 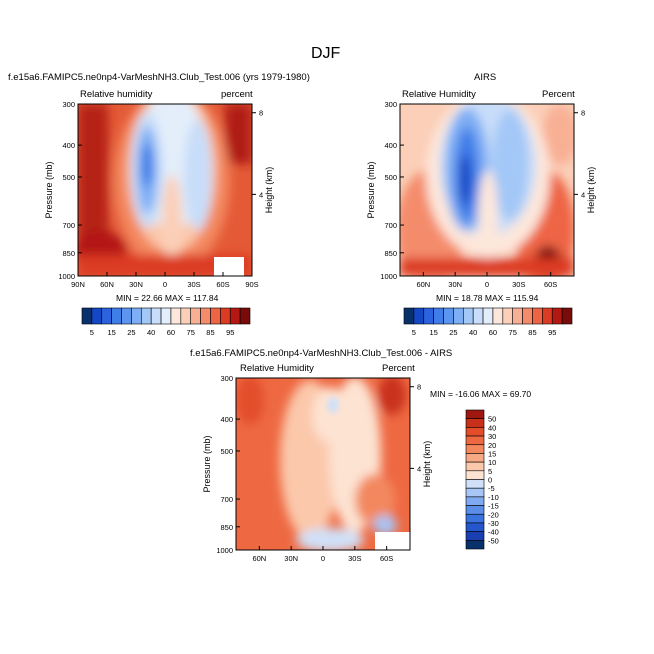 What do you see at coordinates (532, 332) in the screenshot?
I see `obs-colorbar-label: 85` at bounding box center [532, 332].